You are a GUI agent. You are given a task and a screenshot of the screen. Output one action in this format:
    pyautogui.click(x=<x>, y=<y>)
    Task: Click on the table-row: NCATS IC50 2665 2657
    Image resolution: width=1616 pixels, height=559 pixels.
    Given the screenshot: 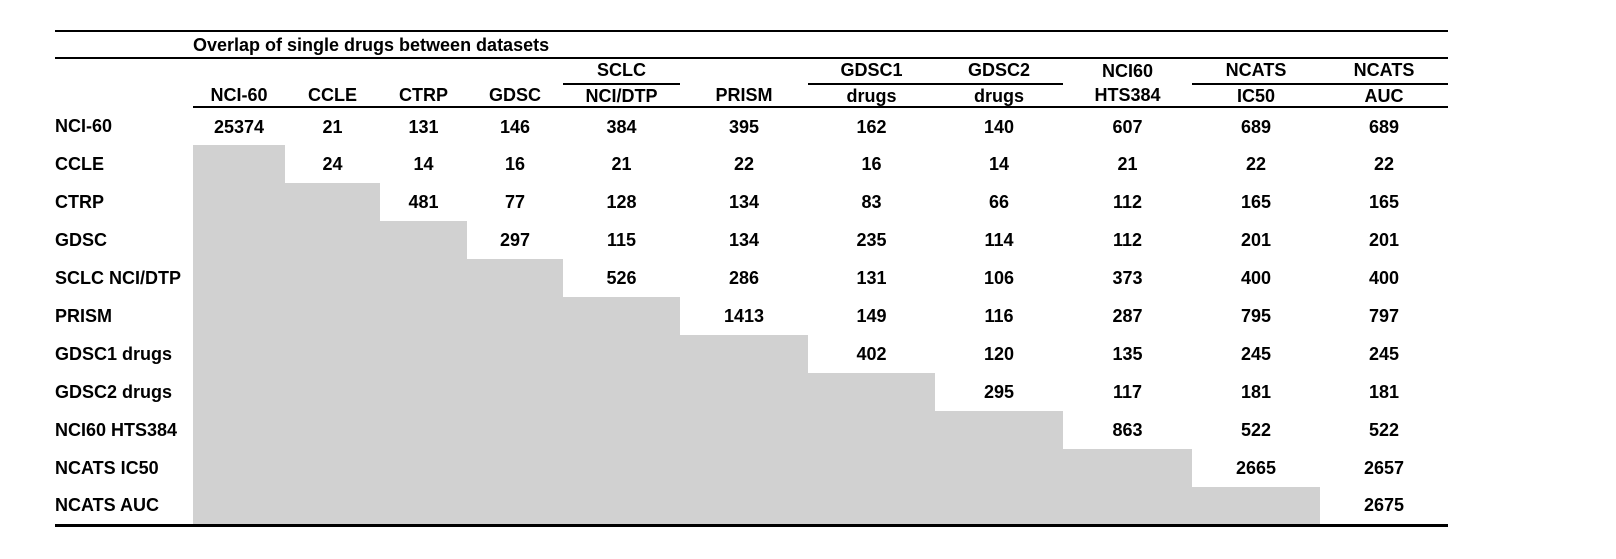 What is the action you would take?
    pyautogui.click(x=751, y=468)
    